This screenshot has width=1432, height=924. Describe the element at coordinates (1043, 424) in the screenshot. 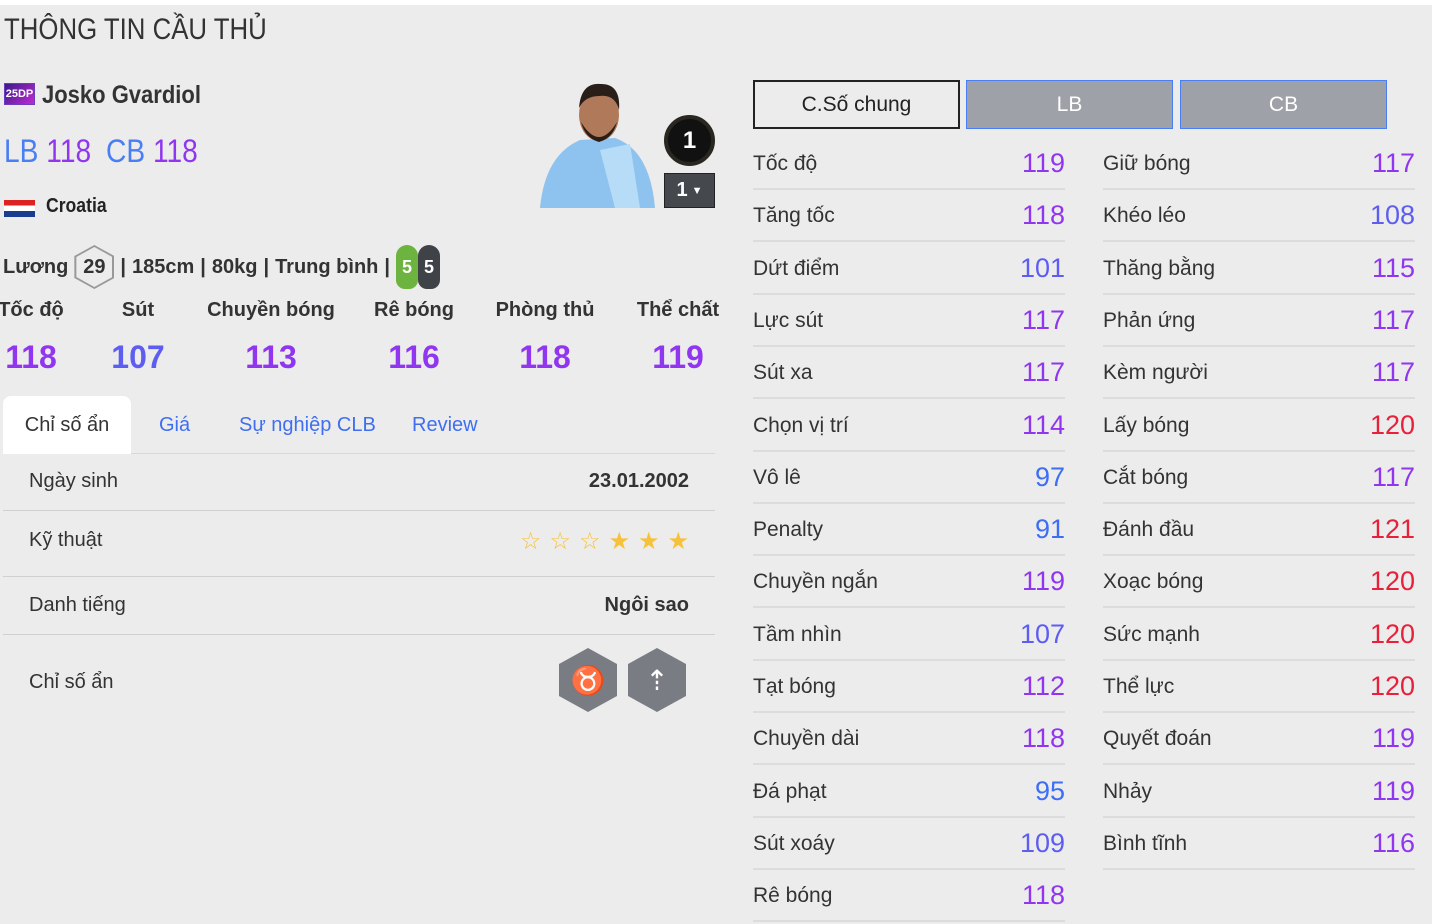

I see `stat-value: 114` at that location.